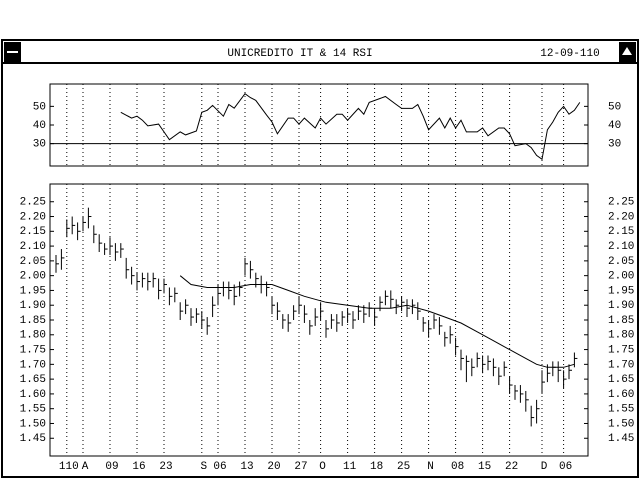  I want to click on x-tick-label: 08, so click(457, 467).